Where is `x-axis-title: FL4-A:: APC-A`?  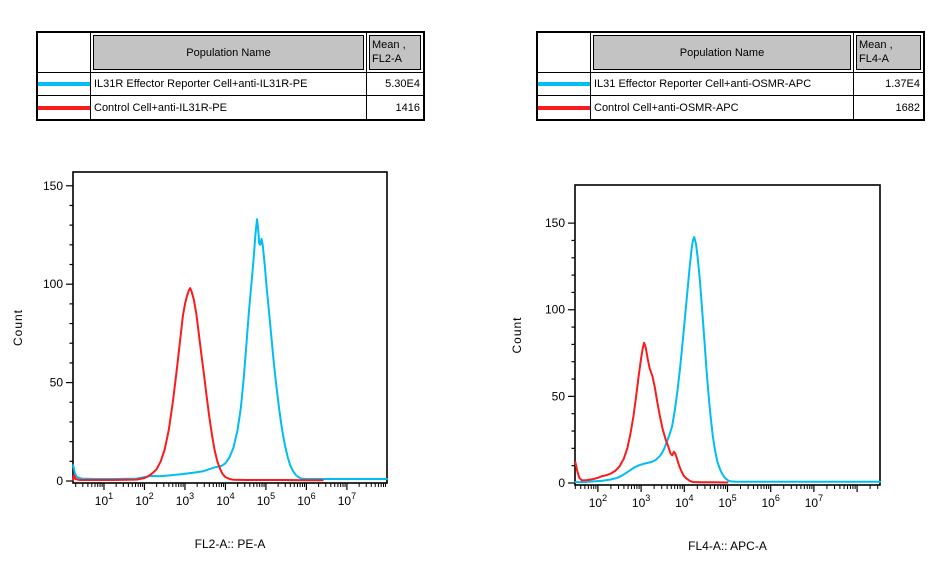
x-axis-title: FL4-A:: APC-A is located at coordinates (727, 546).